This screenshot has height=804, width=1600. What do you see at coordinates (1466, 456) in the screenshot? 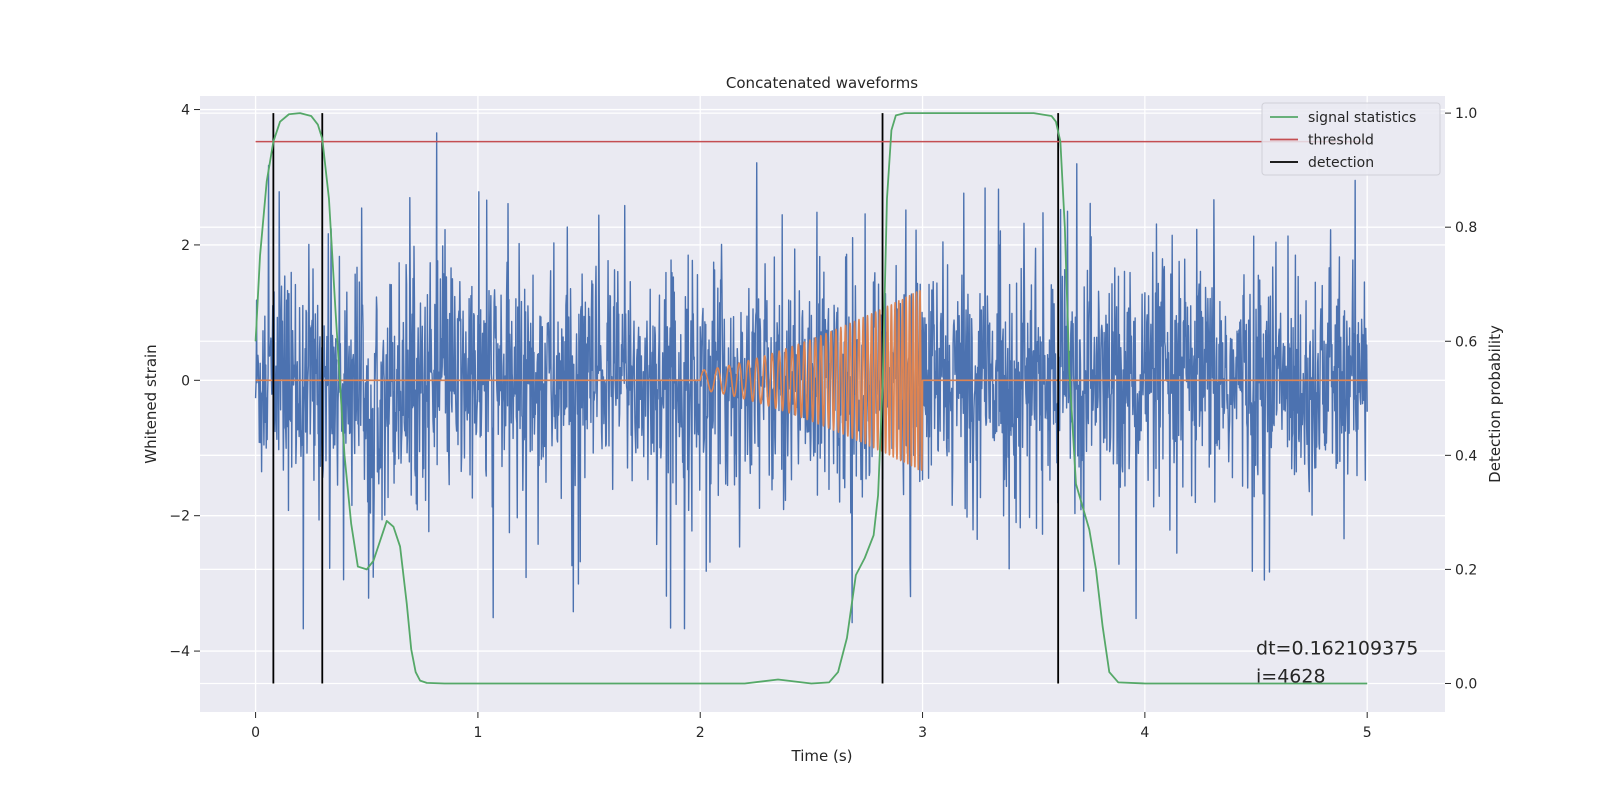
I see `y-tick-label-right: 0.4` at bounding box center [1466, 456].